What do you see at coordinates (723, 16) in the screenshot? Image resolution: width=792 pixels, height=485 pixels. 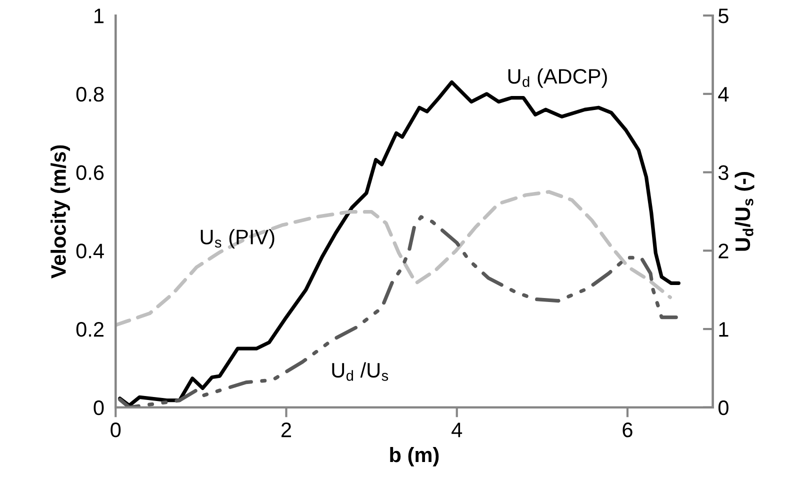 I see `y2-tick-label: 5` at bounding box center [723, 16].